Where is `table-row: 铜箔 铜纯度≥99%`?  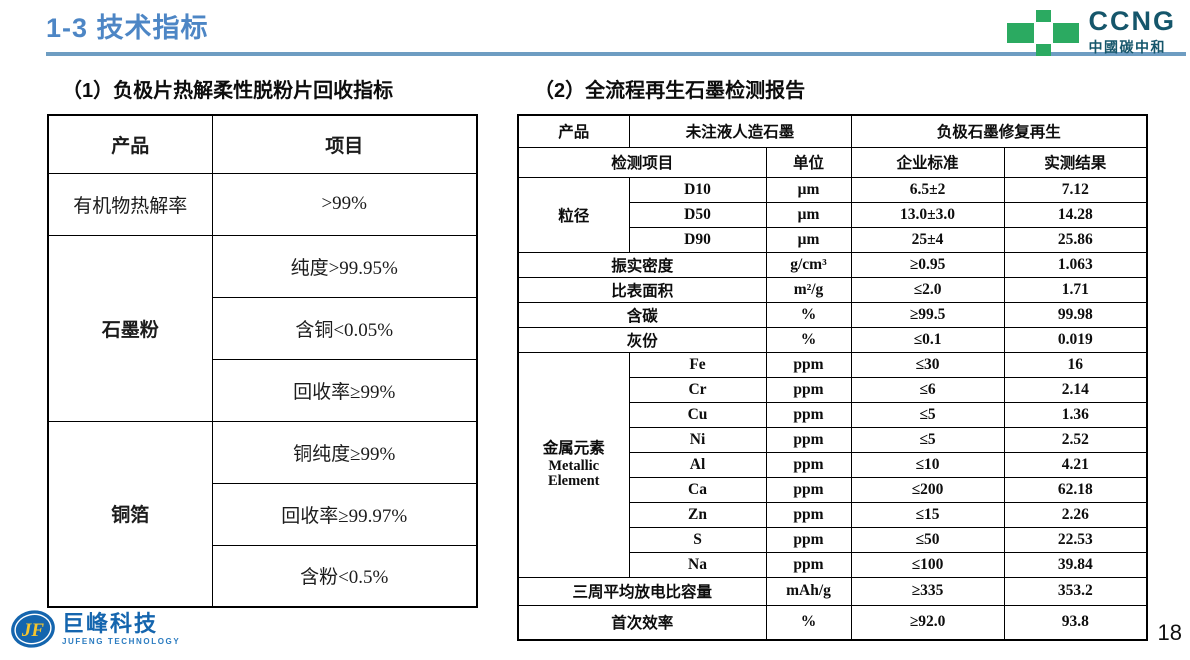
table-row: 铜箔 铜纯度≥99% is located at coordinates (262, 514).